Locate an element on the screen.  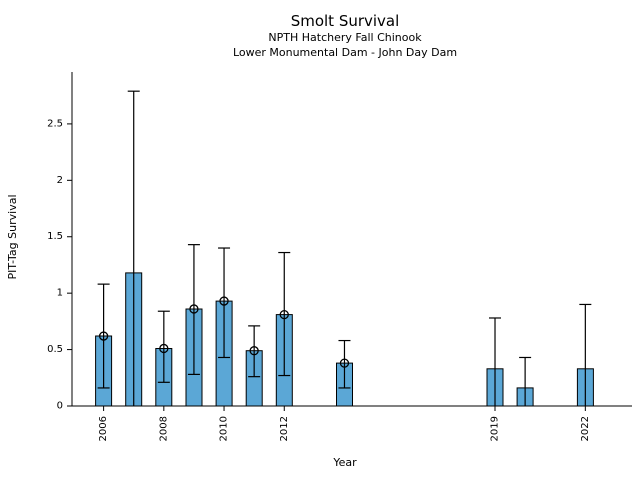
x-tick-label-2006: 2006 is located at coordinates (103, 428).